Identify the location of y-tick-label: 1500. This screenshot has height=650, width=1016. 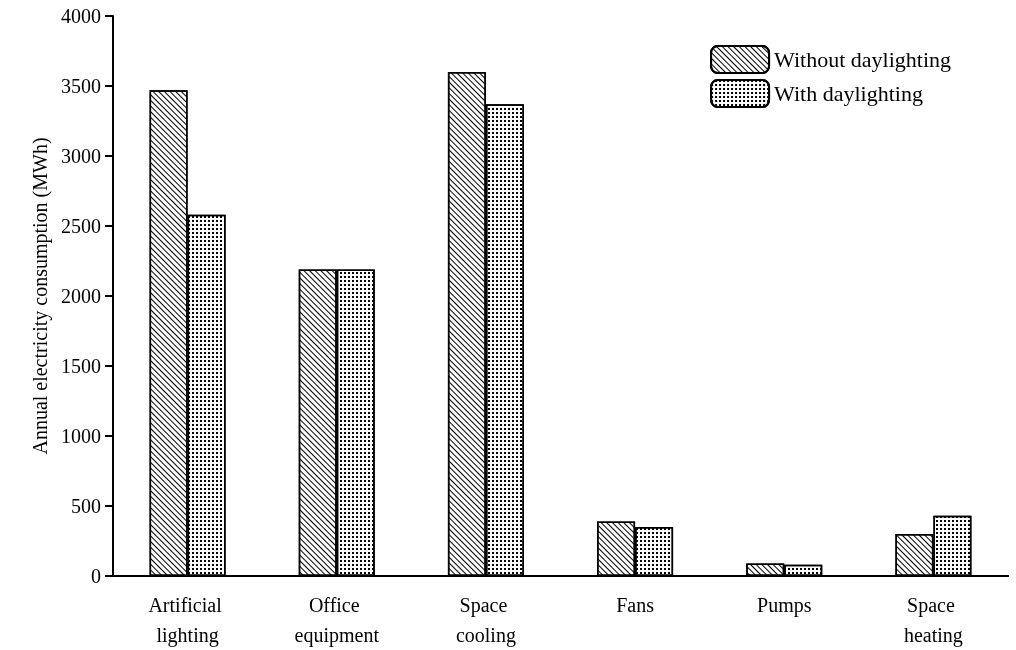
(81, 366).